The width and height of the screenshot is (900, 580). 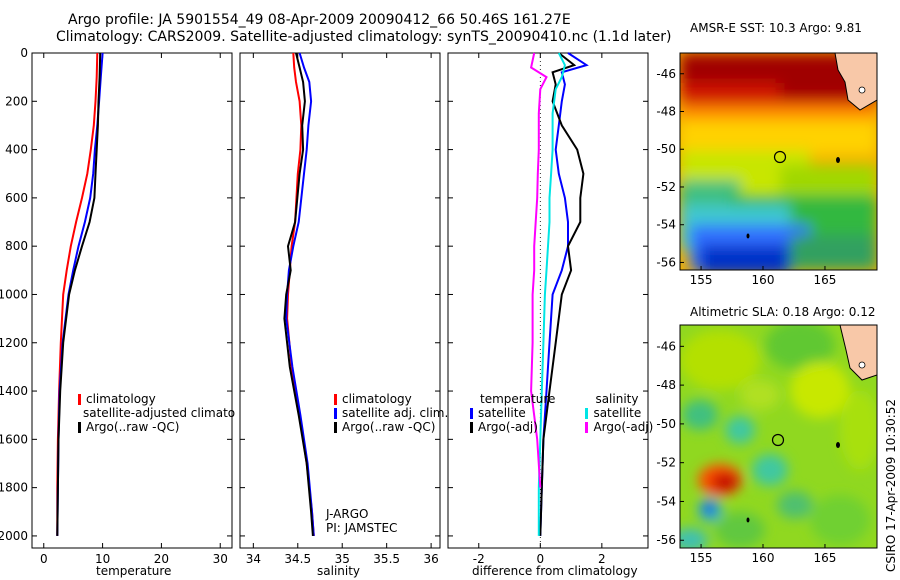 I want to click on x-tick-label: -2, so click(x=479, y=559).